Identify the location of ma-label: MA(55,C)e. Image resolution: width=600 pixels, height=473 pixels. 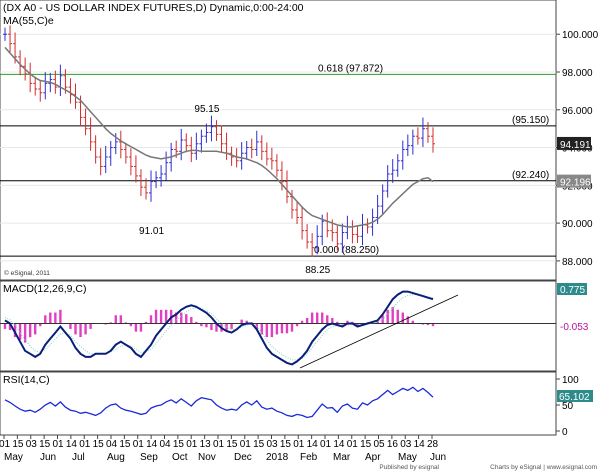
(28, 21).